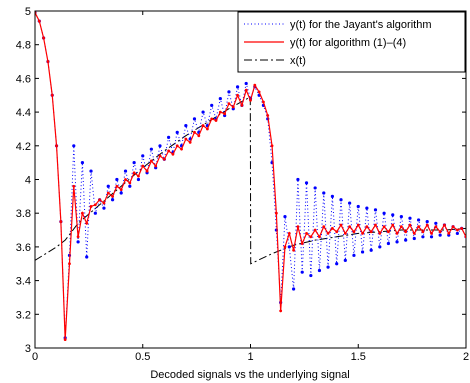 The width and height of the screenshot is (470, 383). I want to click on legend-label: y(t) for the Jayant's algorithm, so click(361, 25).